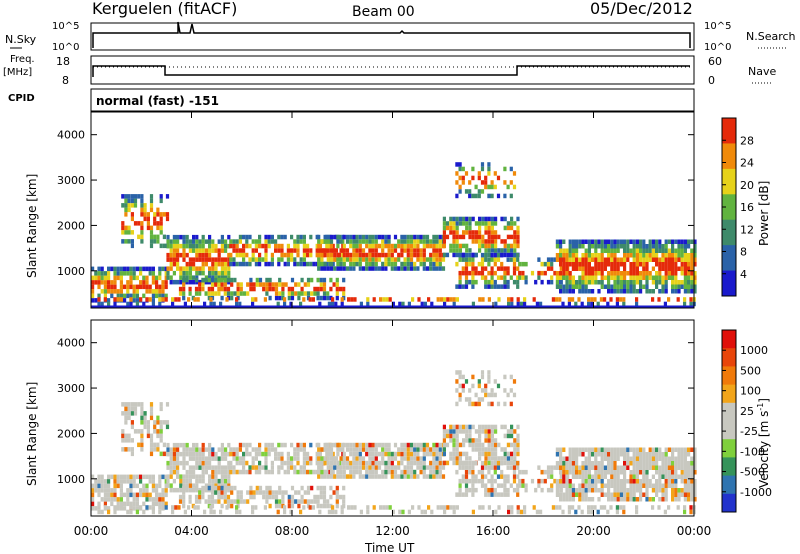 The image size is (800, 554). What do you see at coordinates (729, 394) in the screenshot?
I see `colorbar-segment` at bounding box center [729, 394].